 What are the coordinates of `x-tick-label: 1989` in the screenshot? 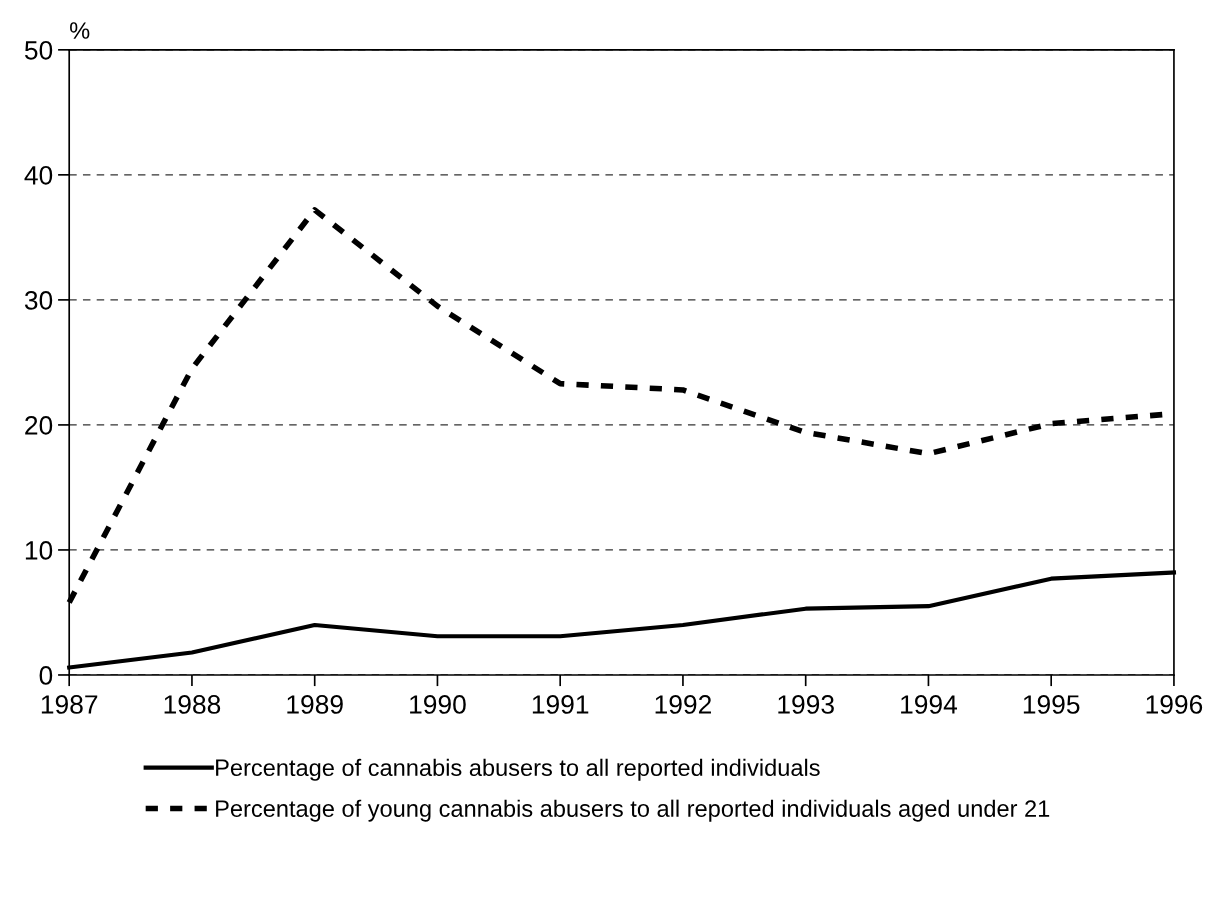 It's located at (315, 704).